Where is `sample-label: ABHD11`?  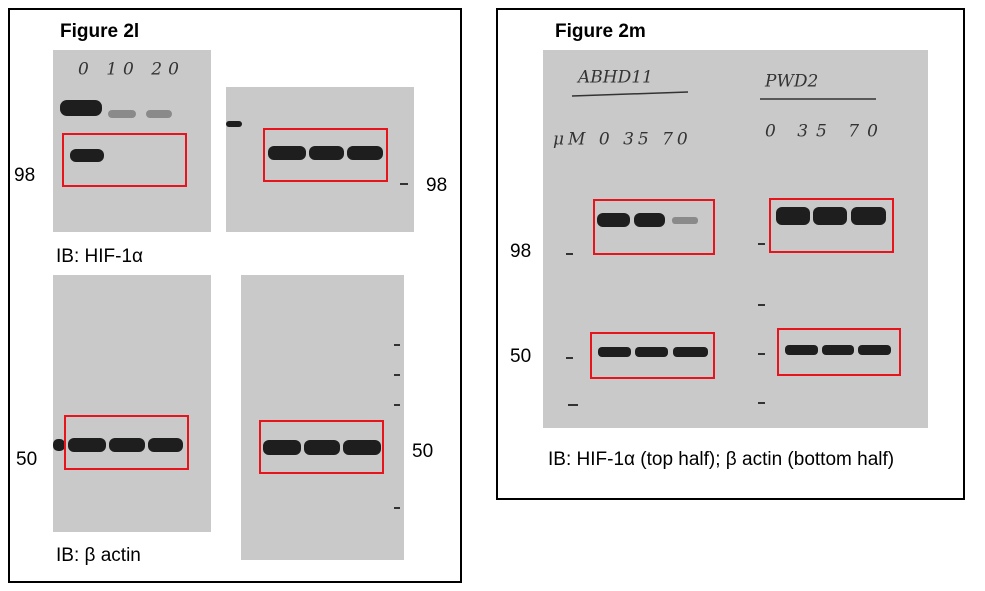 sample-label: ABHD11 is located at coordinates (614, 78).